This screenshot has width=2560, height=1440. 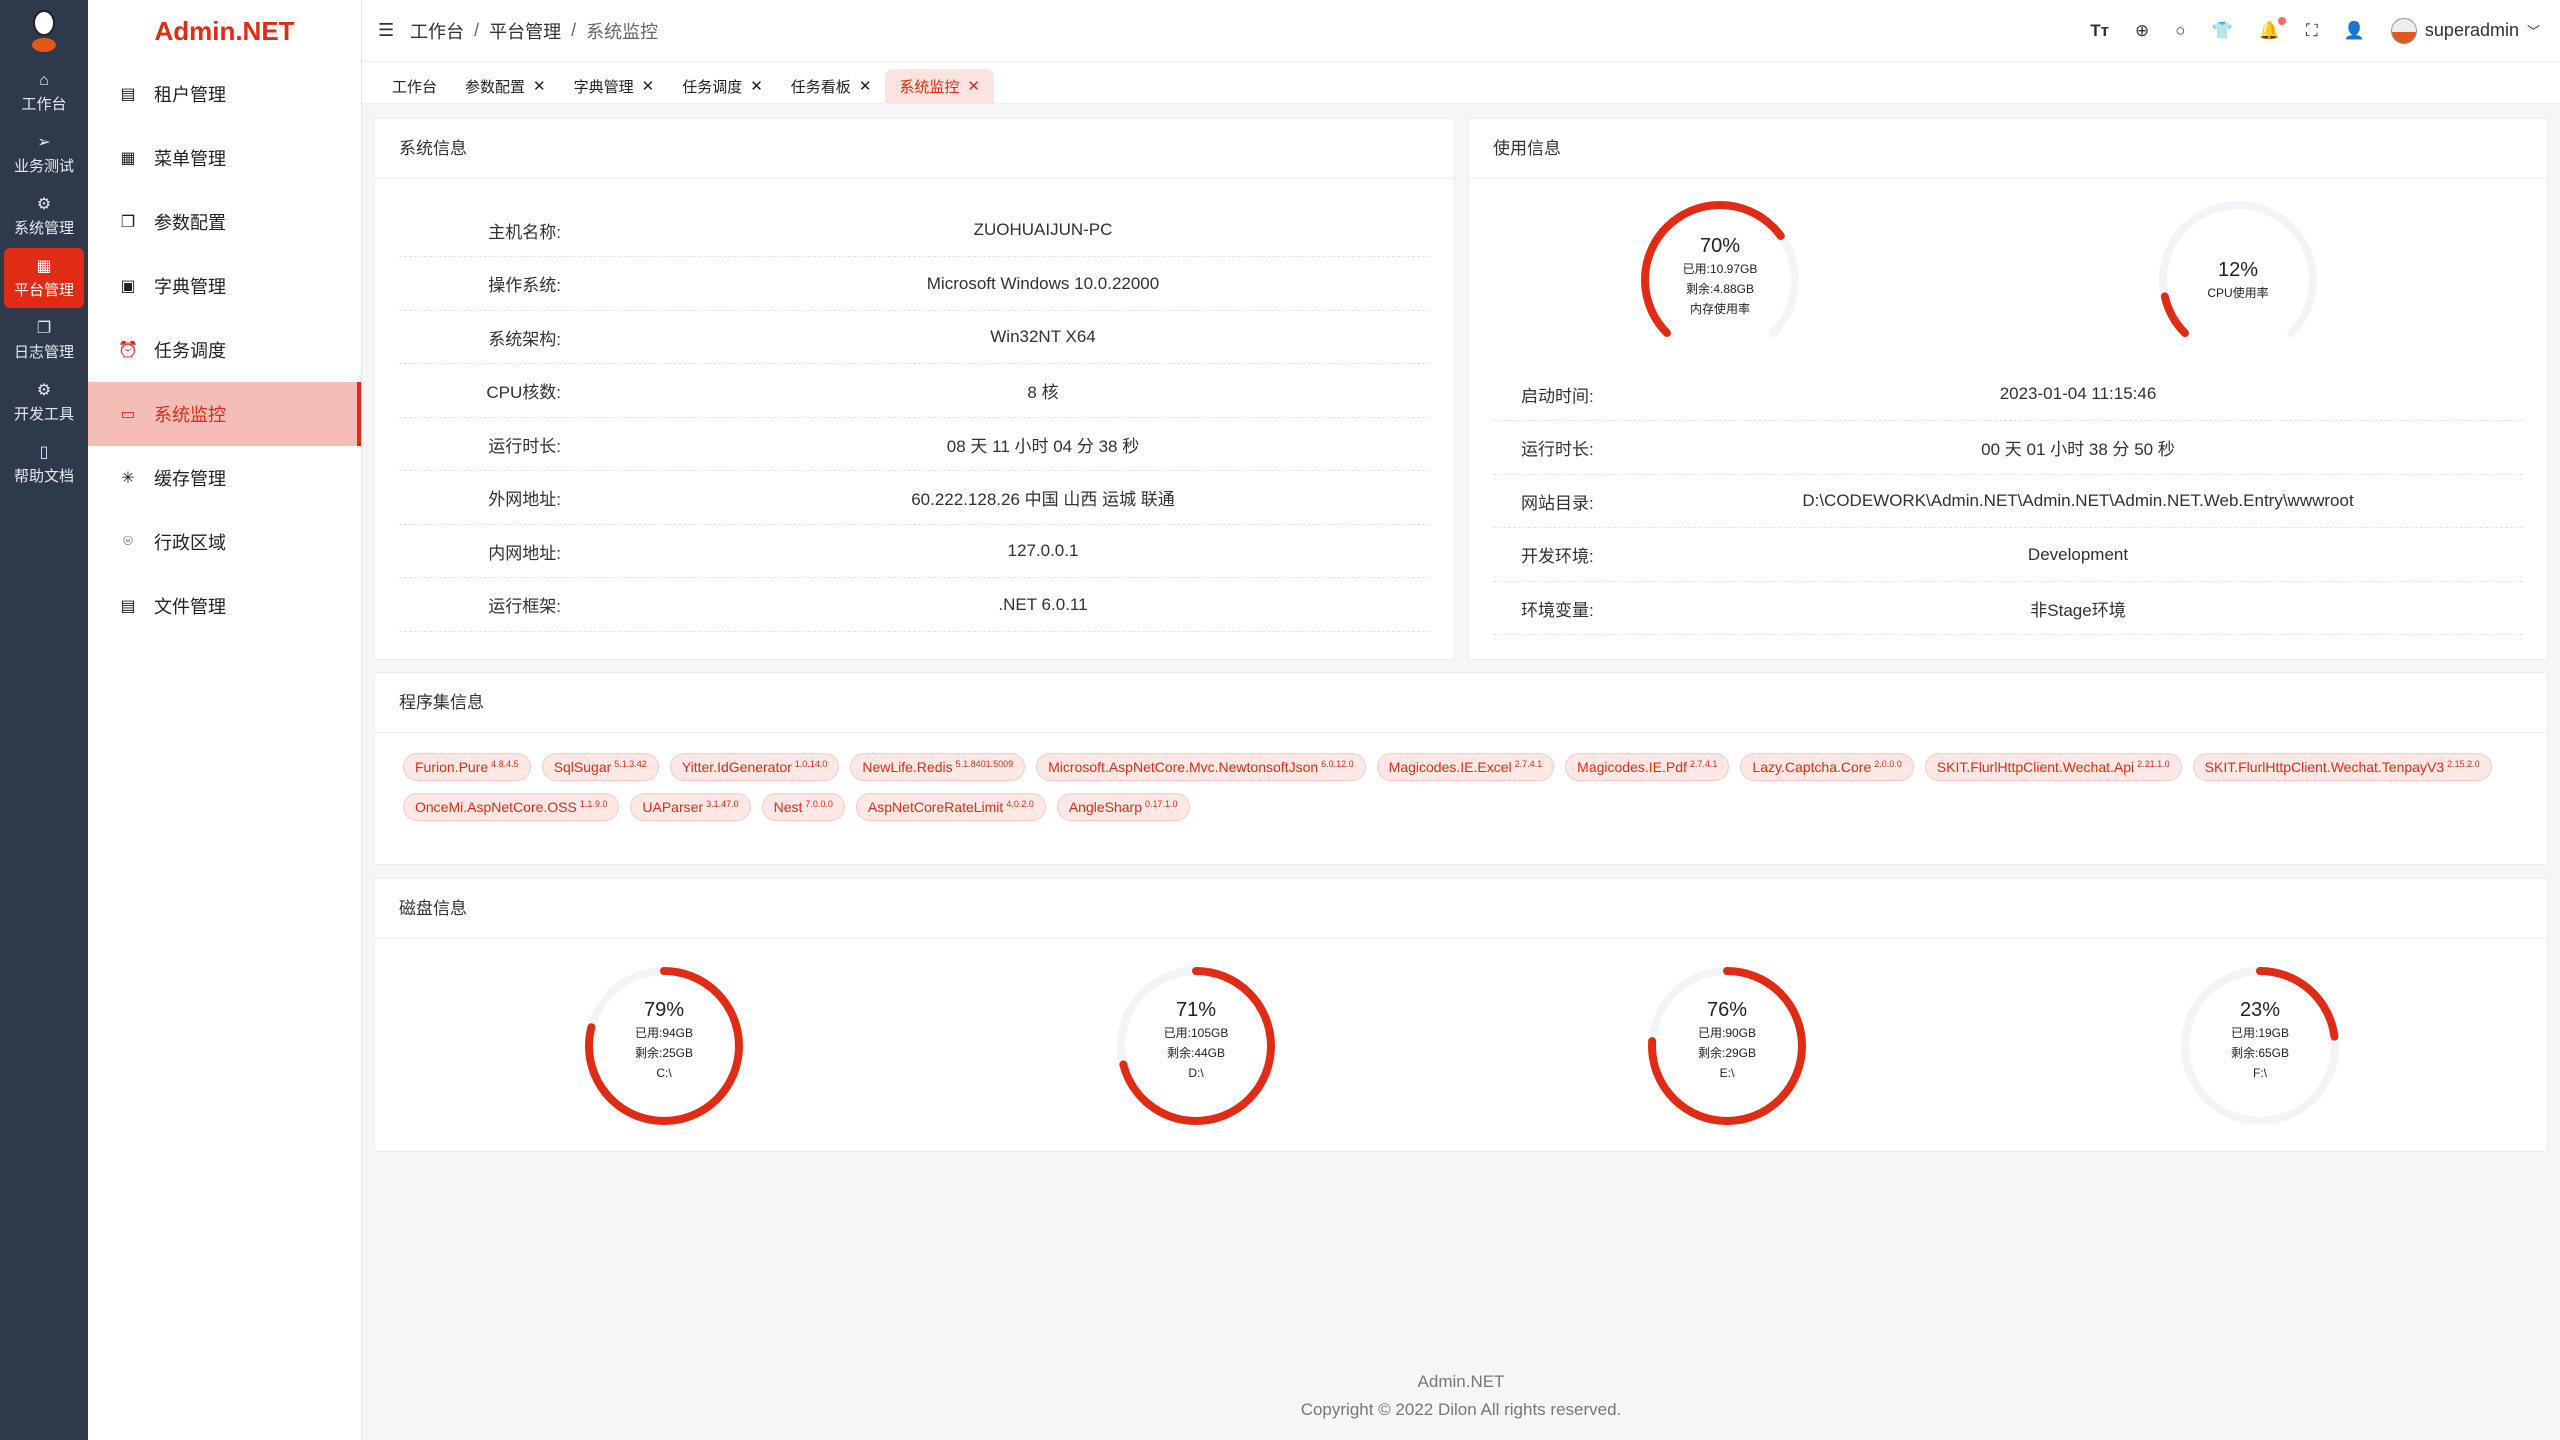 I want to click on disk-free: 剩余:44GB, so click(x=1196, y=1053).